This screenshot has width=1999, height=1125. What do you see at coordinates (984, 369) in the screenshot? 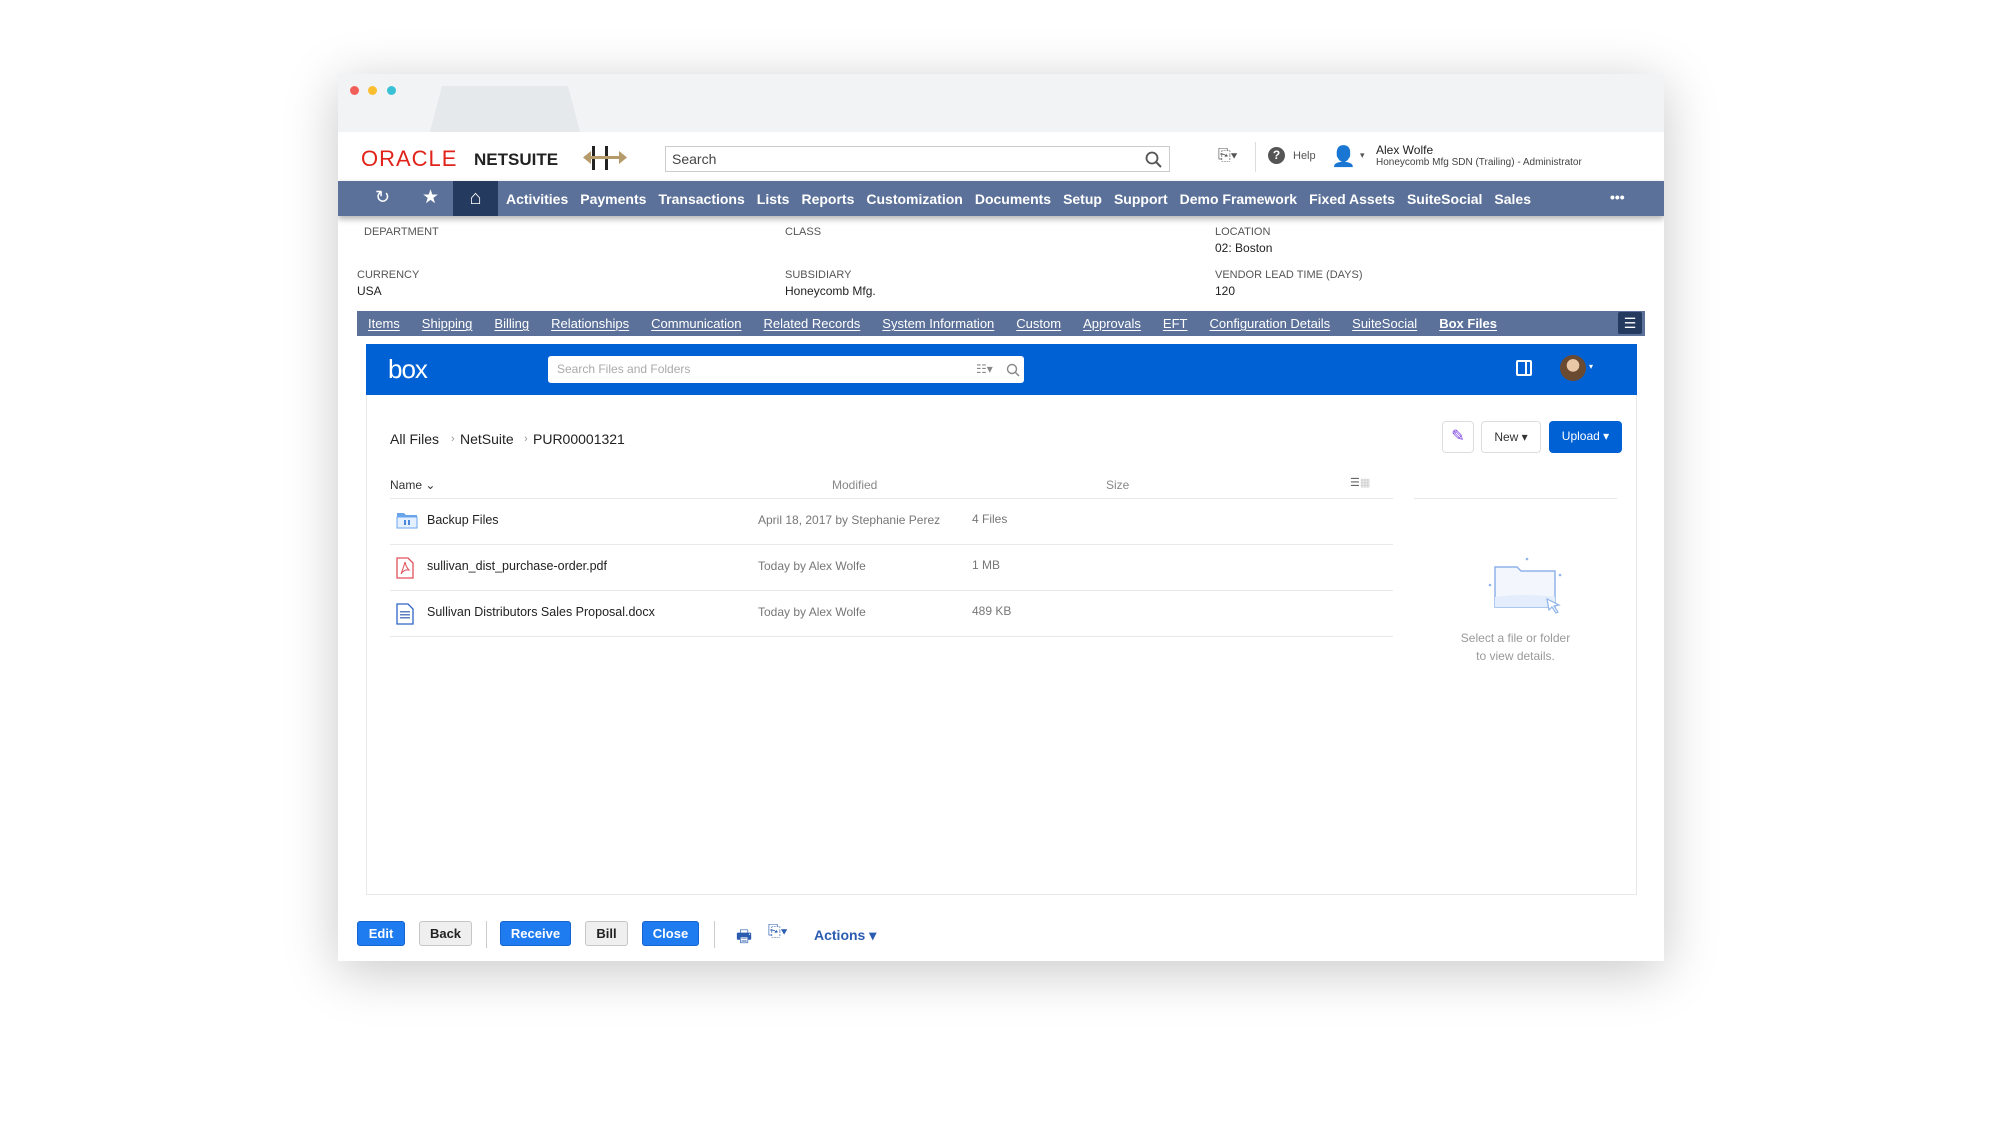
I see `search-filter-icon: ☷▾` at bounding box center [984, 369].